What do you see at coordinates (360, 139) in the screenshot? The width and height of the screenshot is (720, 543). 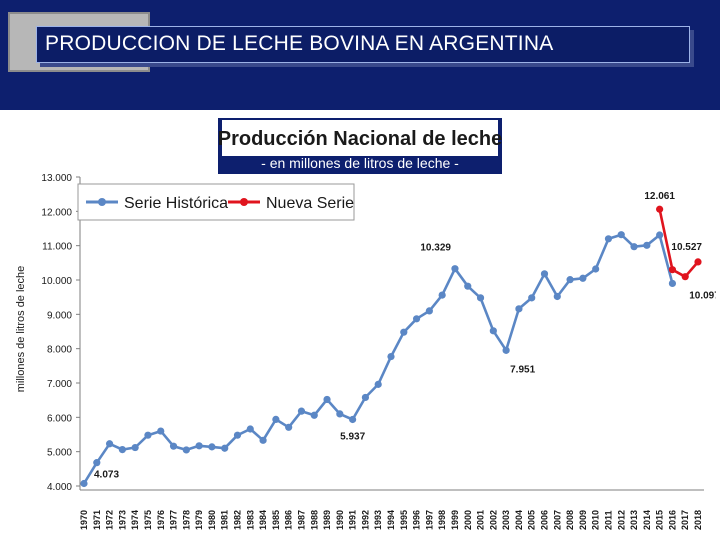 I see `chart-title: Producción Nacional de leche` at bounding box center [360, 139].